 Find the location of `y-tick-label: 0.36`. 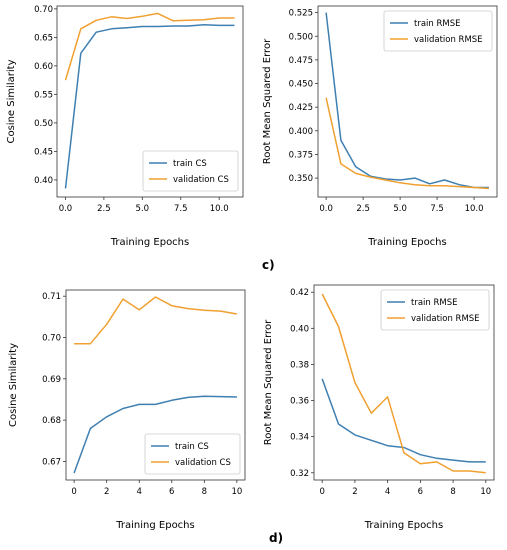

y-tick-label: 0.36 is located at coordinates (299, 402).